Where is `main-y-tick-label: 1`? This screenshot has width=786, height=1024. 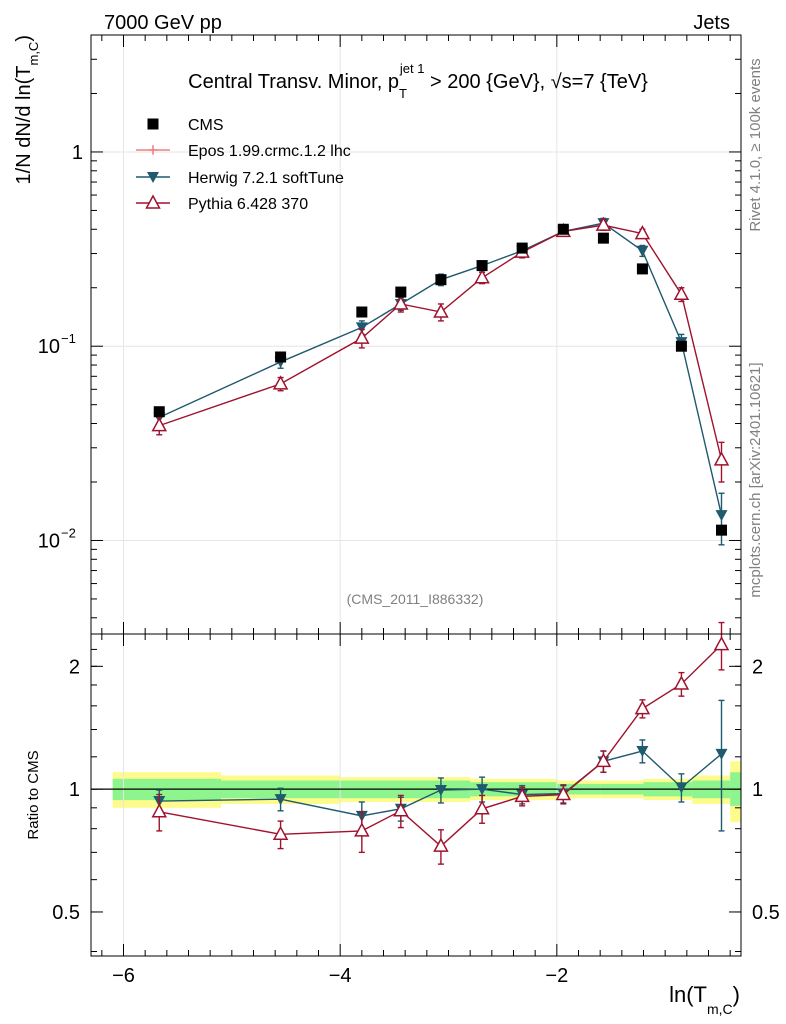
main-y-tick-label: 1 is located at coordinates (77, 153).